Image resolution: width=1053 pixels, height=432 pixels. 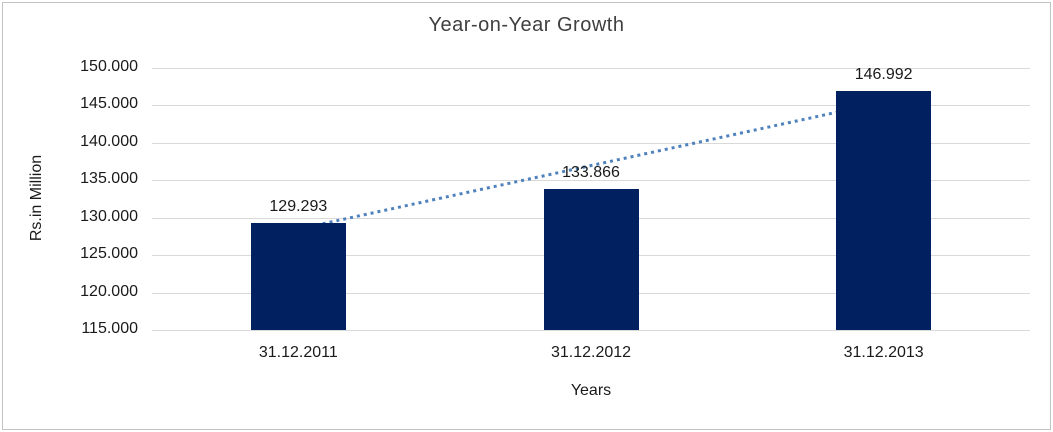 I want to click on bar-value-label: 146.992, so click(x=883, y=74).